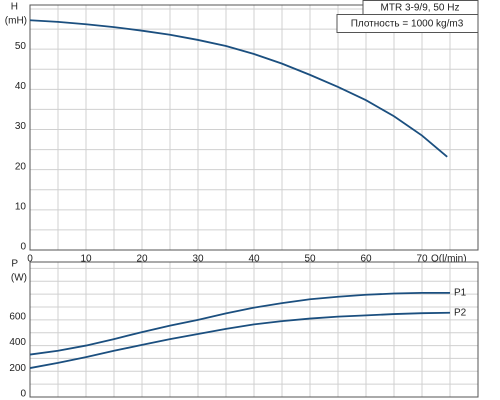 The height and width of the screenshot is (400, 500). I want to click on y-tick-label: 200, so click(17, 368).